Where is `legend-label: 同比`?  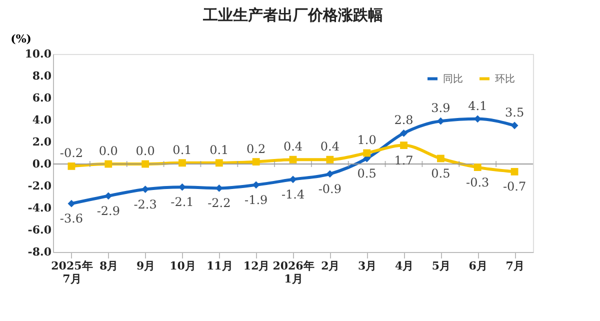
legend-label: 同比 is located at coordinates (453, 78).